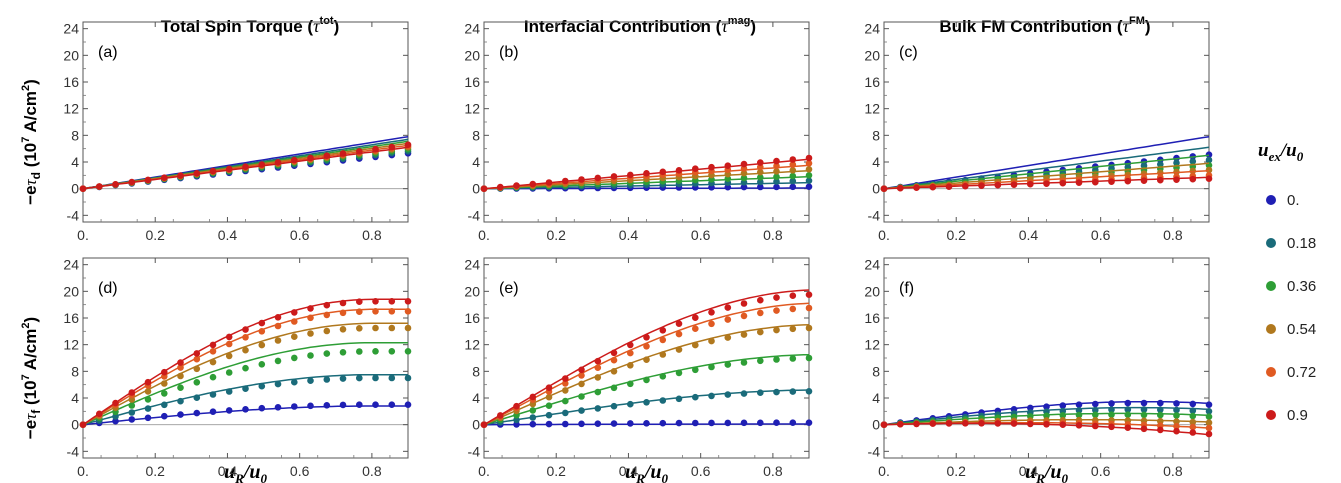 The height and width of the screenshot is (483, 1341). I want to click on legend: uex/u00.0.180.360.540.720.9, so click(1287, 282).